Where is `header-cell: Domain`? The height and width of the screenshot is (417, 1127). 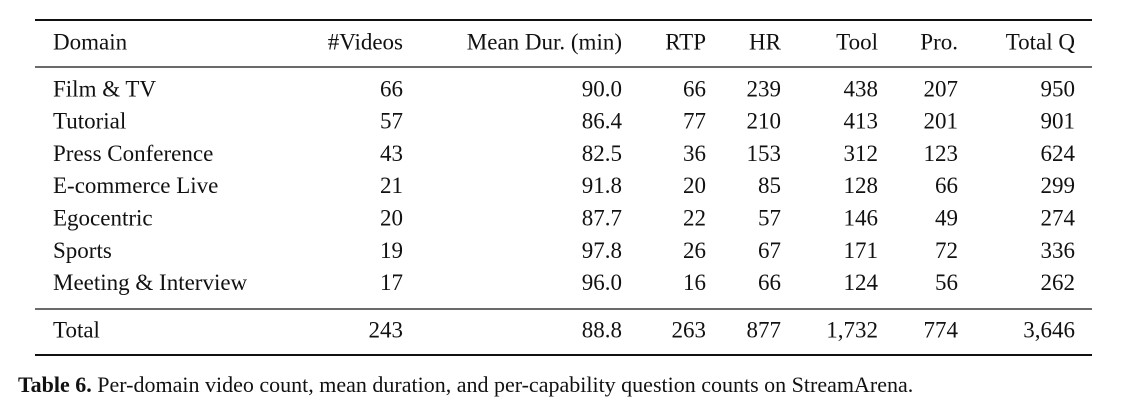
header-cell: Domain is located at coordinates (90, 41).